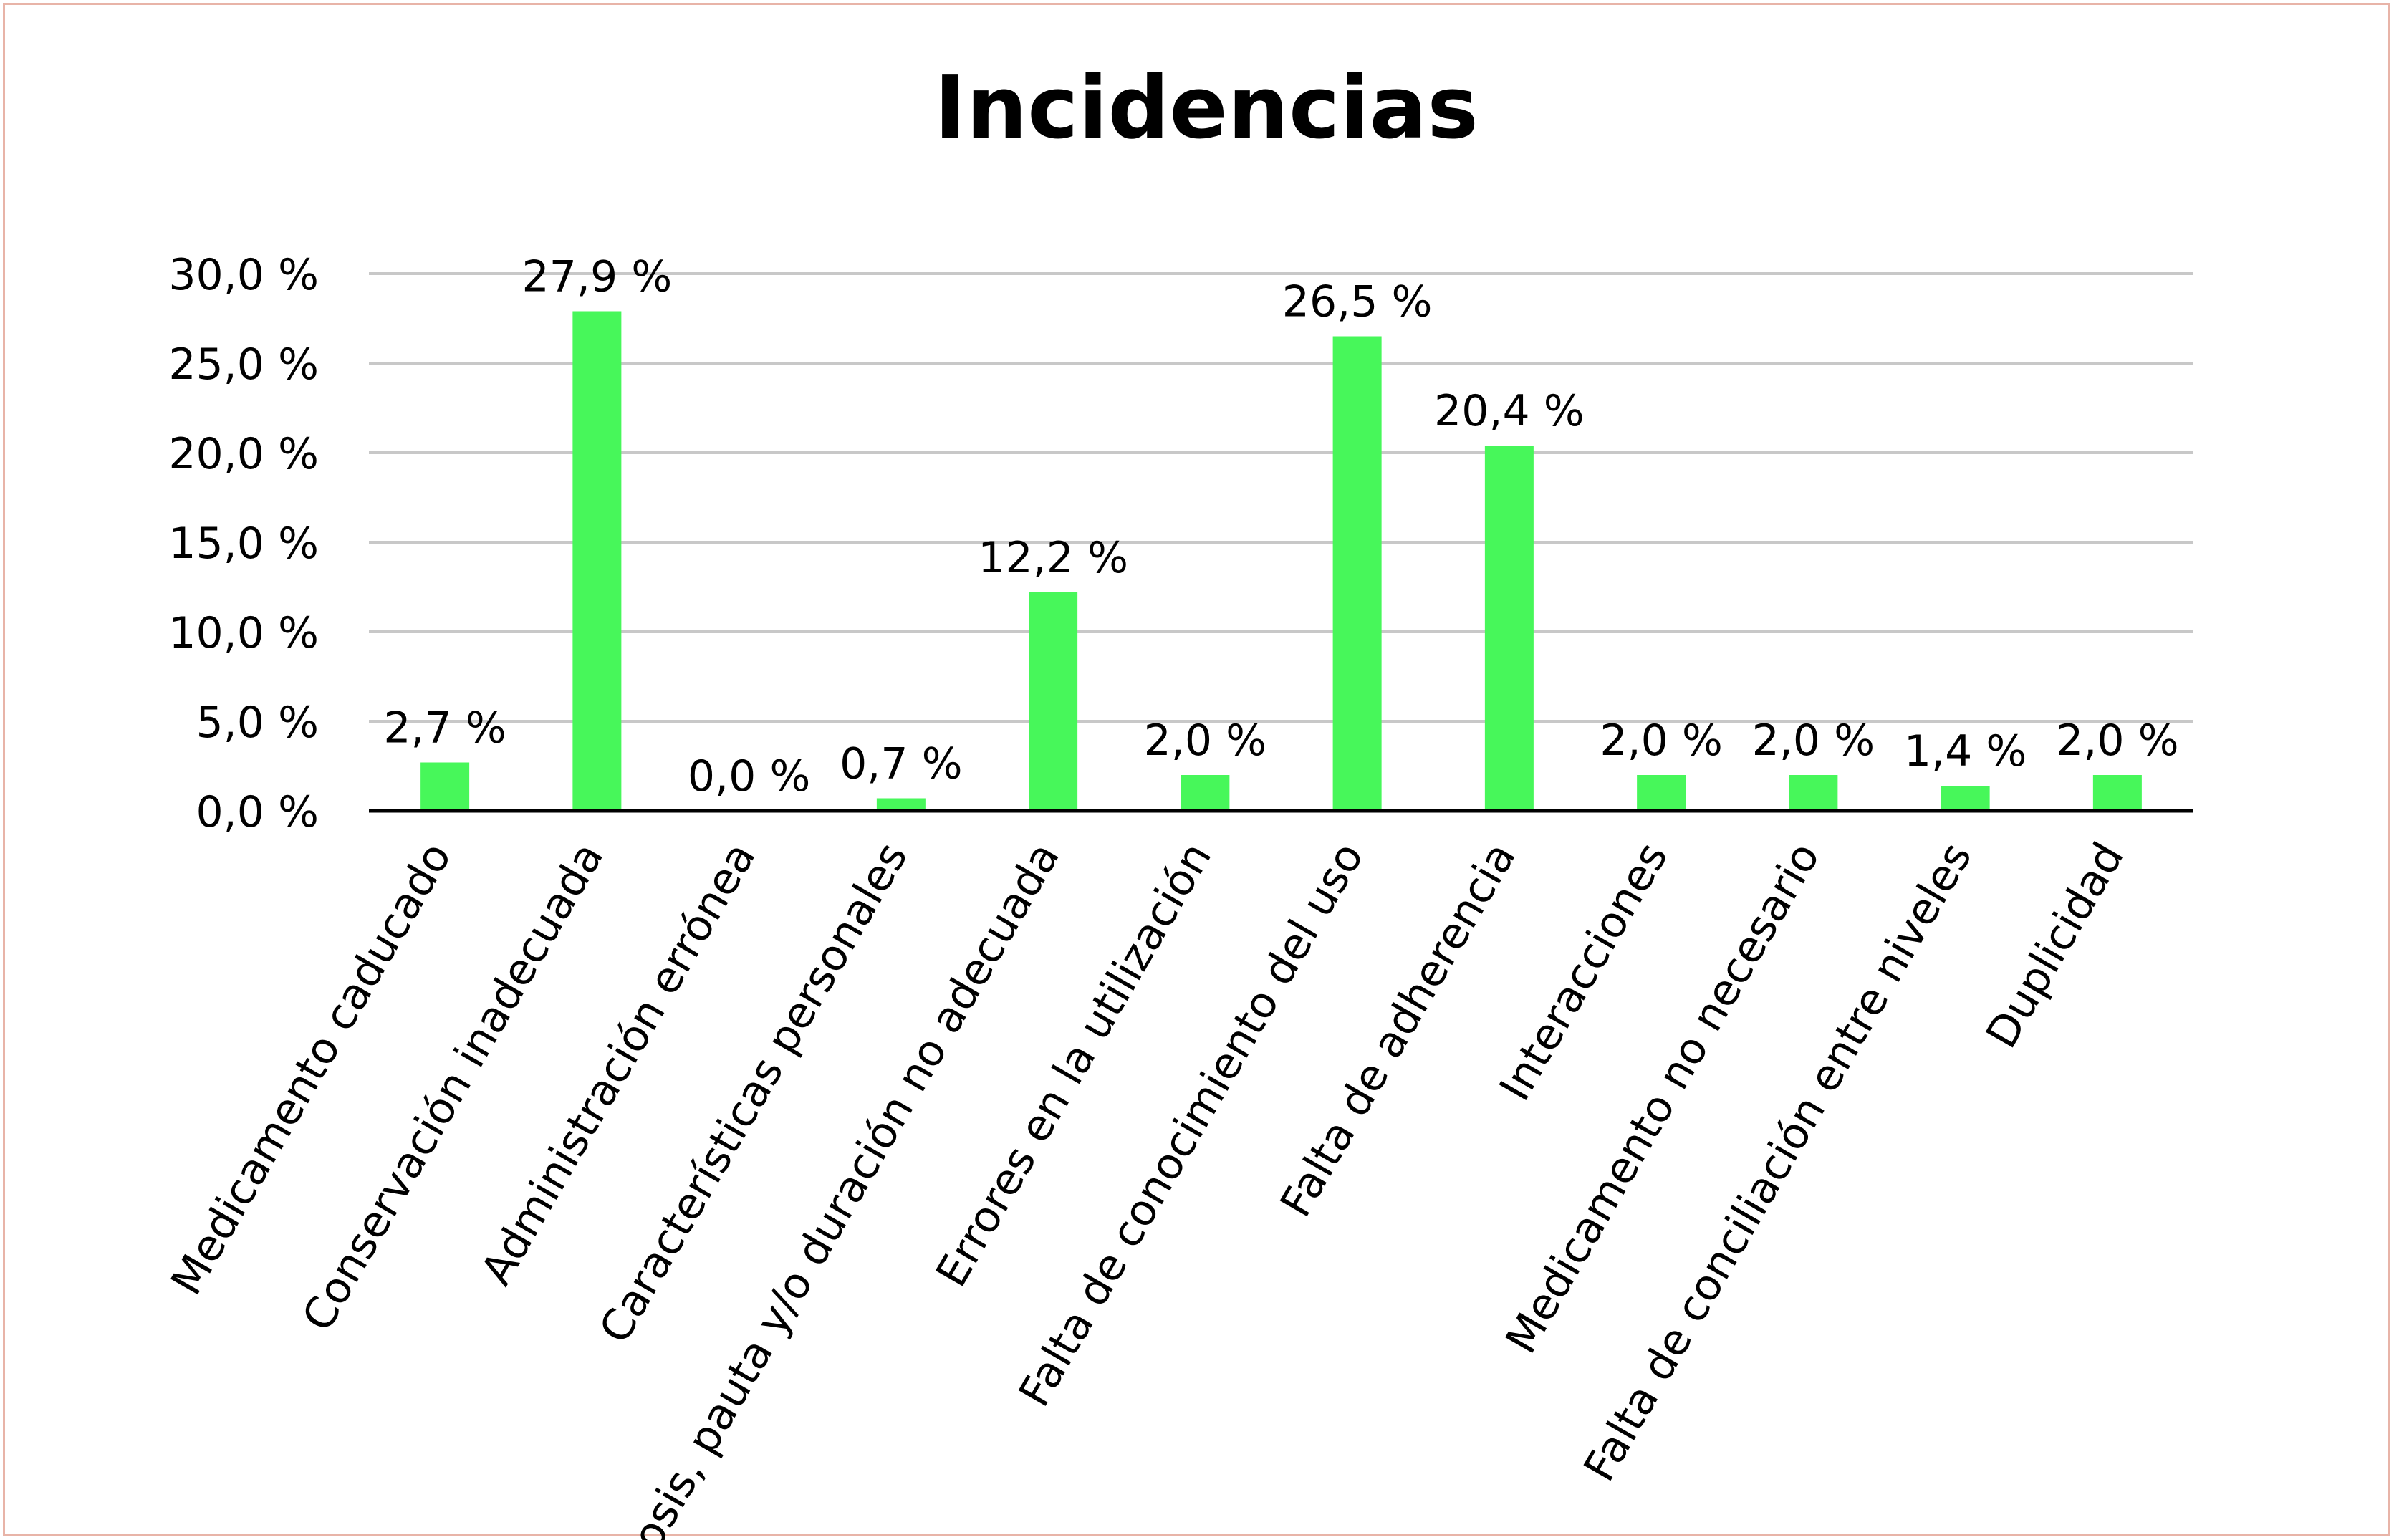 The image size is (2394, 1540). I want to click on category-label: Medicamento caducado, so click(311, 1069).